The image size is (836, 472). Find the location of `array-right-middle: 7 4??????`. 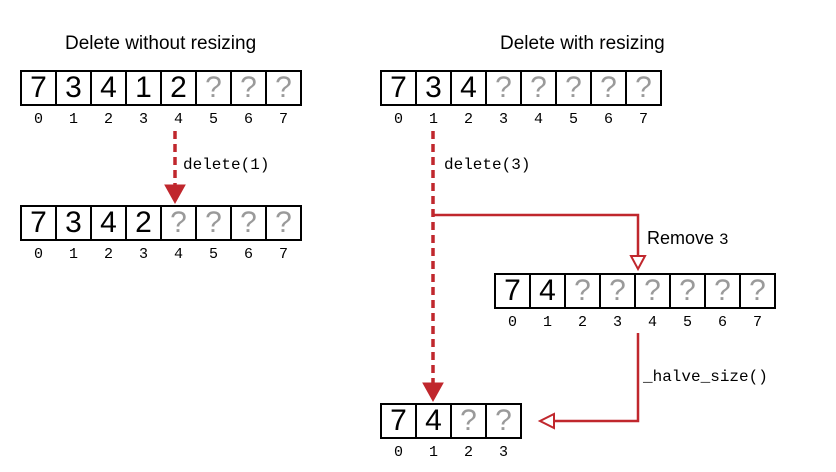

array-right-middle: 7 4?????? is located at coordinates (635, 291).